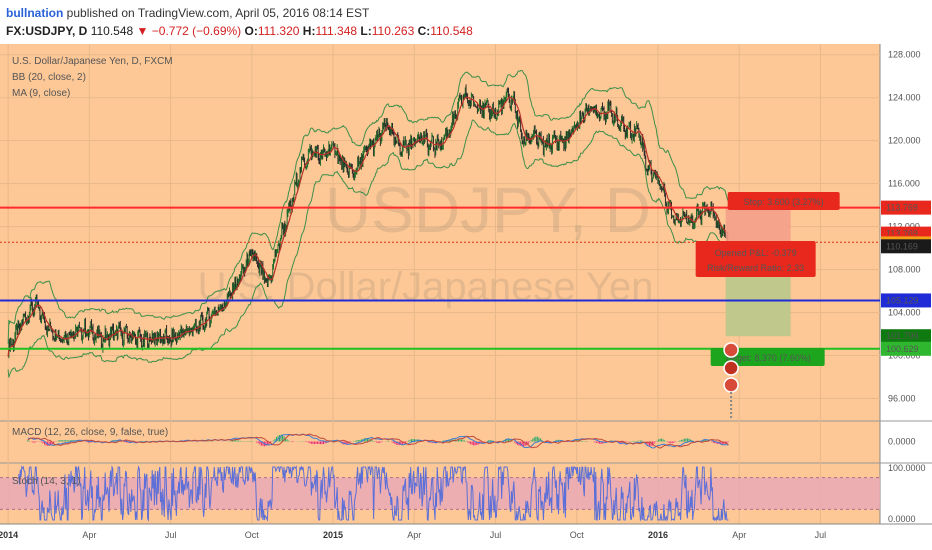  I want to click on price-tick-label: 120.000, so click(904, 141).